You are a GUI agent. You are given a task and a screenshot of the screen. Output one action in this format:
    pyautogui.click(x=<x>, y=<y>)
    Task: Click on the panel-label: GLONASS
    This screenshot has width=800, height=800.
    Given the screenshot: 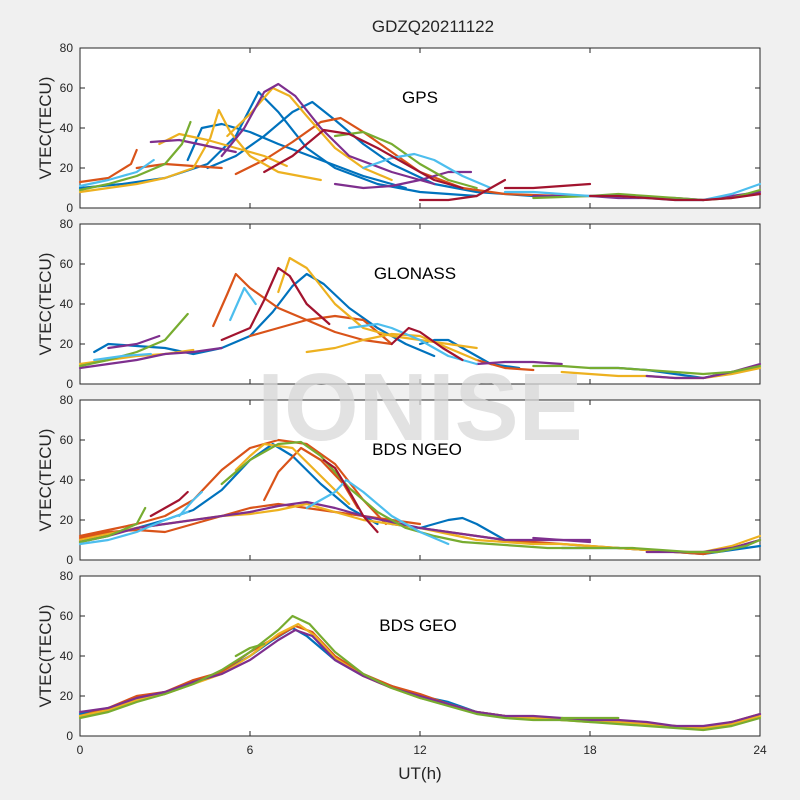 What is the action you would take?
    pyautogui.click(x=415, y=273)
    